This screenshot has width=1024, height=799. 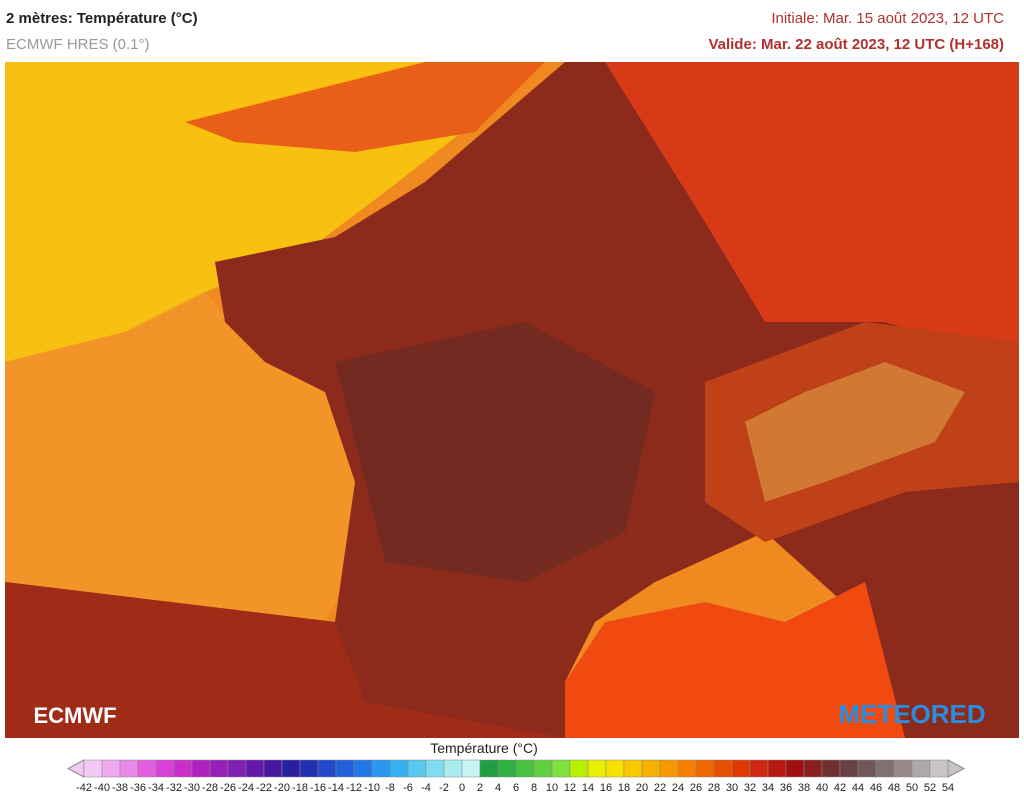 I want to click on mediterranean, so click(x=735, y=660).